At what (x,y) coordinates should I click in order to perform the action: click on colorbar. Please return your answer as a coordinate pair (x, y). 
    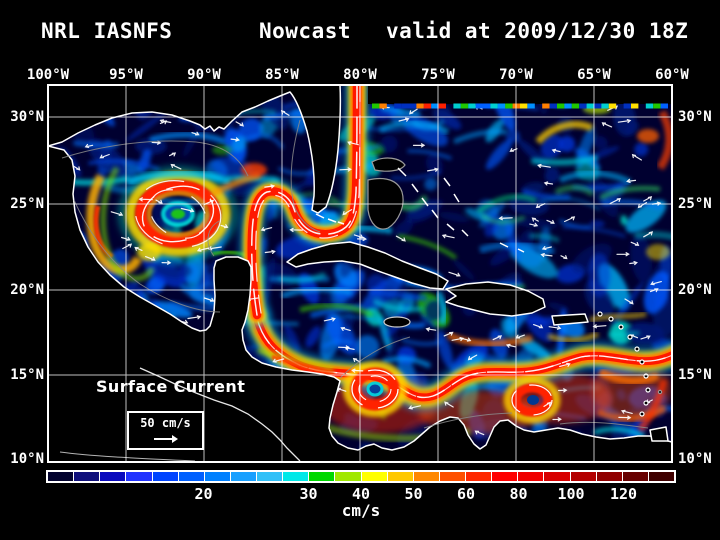
    Looking at the image, I should click on (361, 476).